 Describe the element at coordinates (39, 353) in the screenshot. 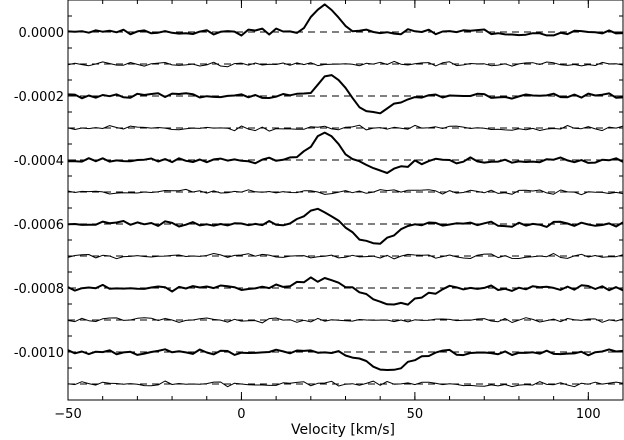

I see `y-tick-label-5: -0.0010` at that location.